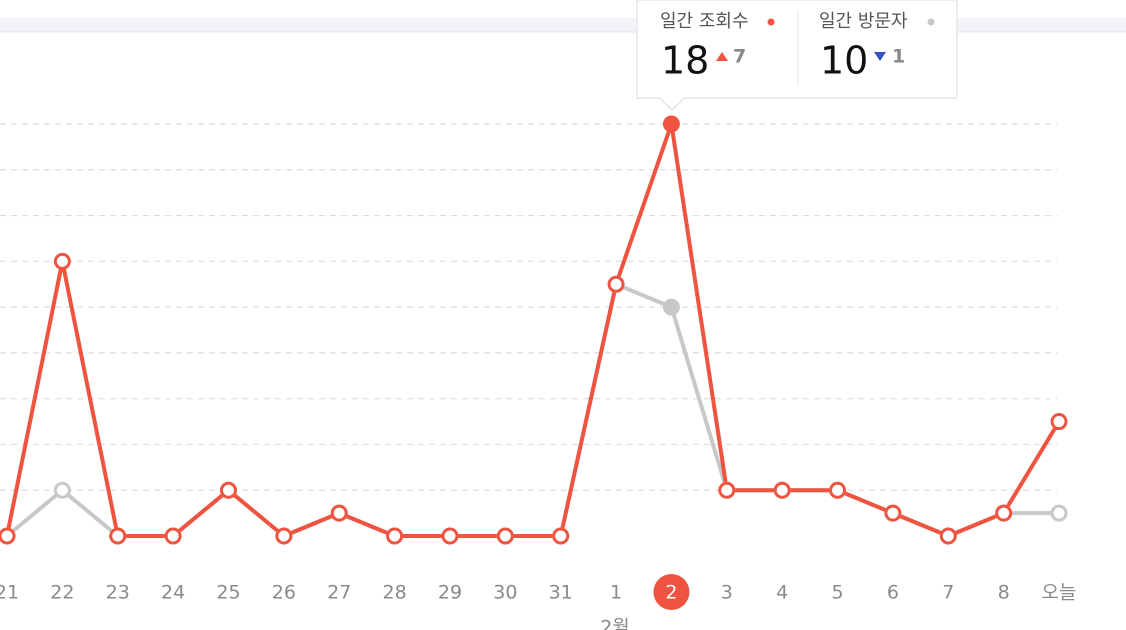  Describe the element at coordinates (898, 57) in the screenshot. I see `tooltip-change: 1` at that location.